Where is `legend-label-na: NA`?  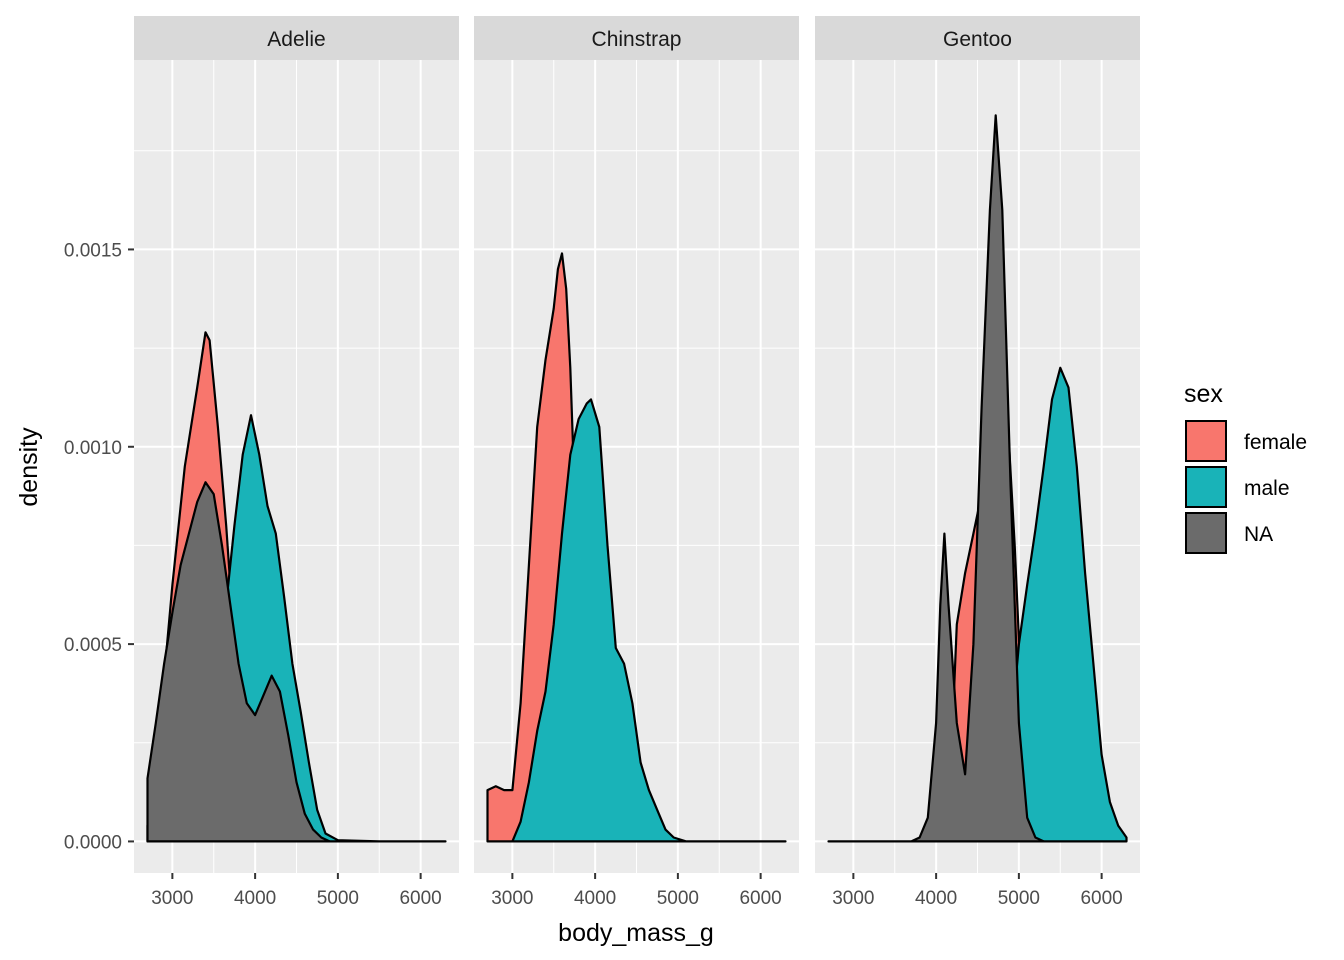 legend-label-na: NA is located at coordinates (1258, 534).